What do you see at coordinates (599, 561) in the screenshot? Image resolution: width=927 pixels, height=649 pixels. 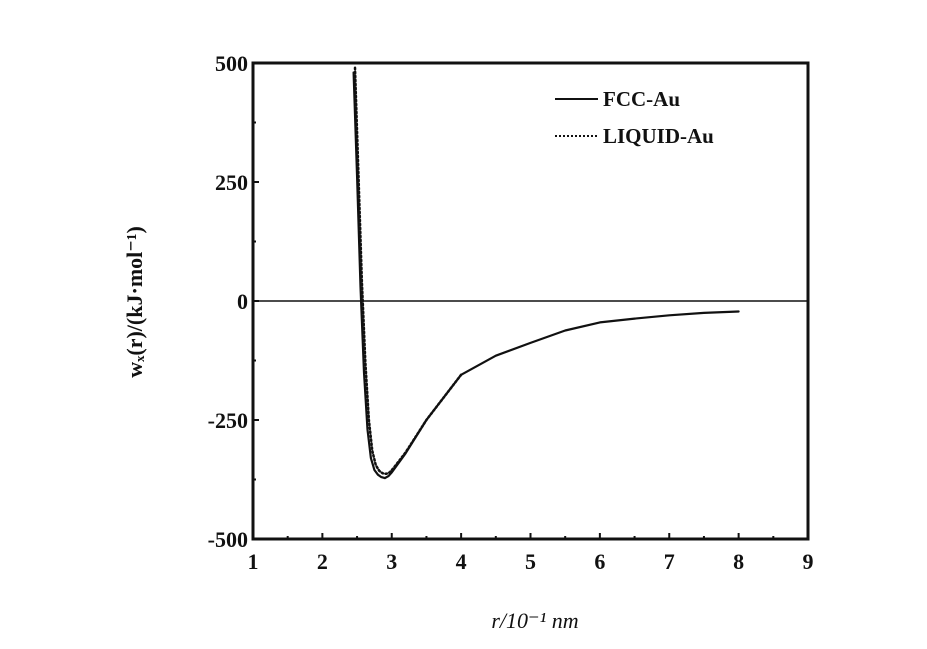 I see `x-tick-label: 6` at bounding box center [599, 561].